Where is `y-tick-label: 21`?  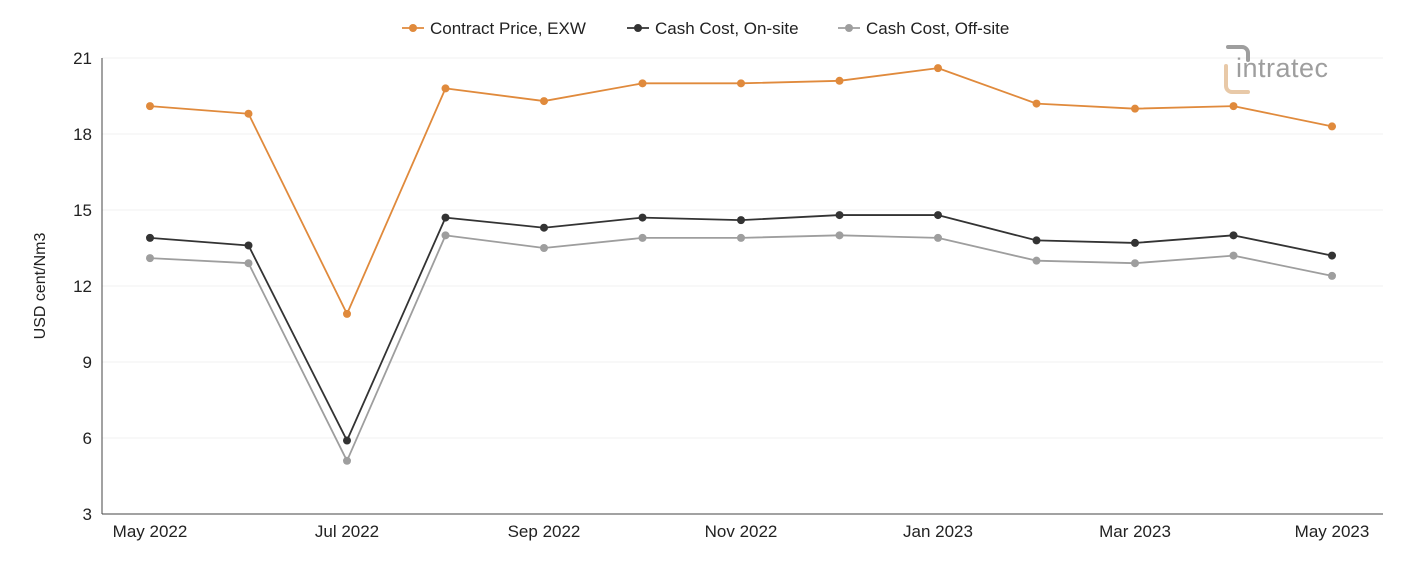 y-tick-label: 21 is located at coordinates (82, 58).